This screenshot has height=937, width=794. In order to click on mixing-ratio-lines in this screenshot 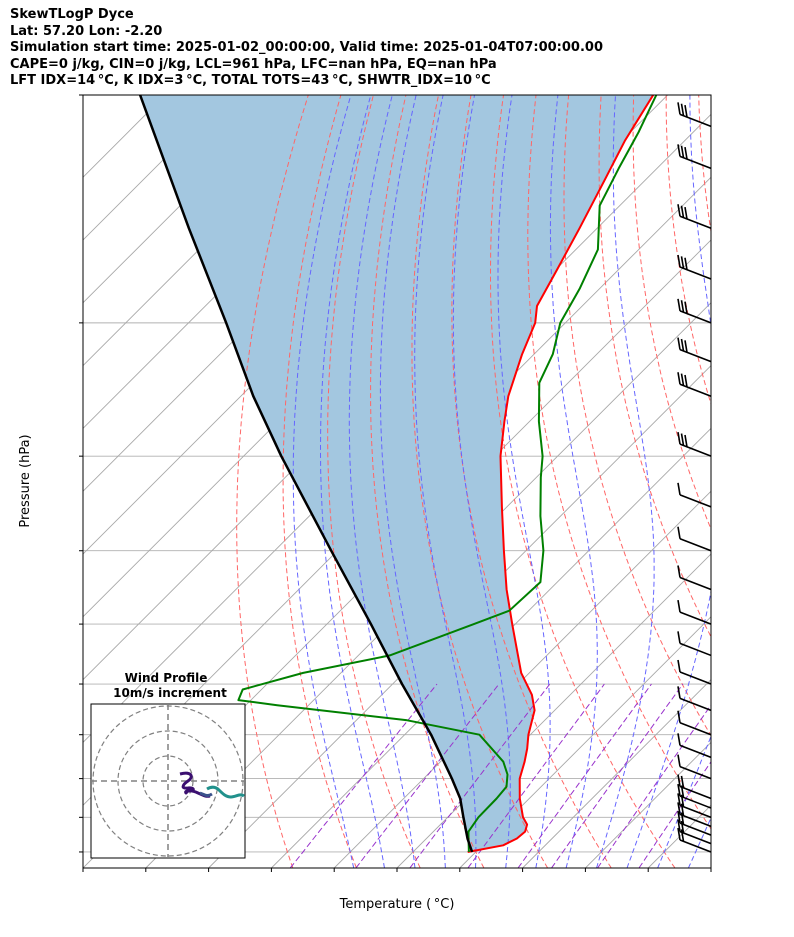, I will do `click(500, 775)`.